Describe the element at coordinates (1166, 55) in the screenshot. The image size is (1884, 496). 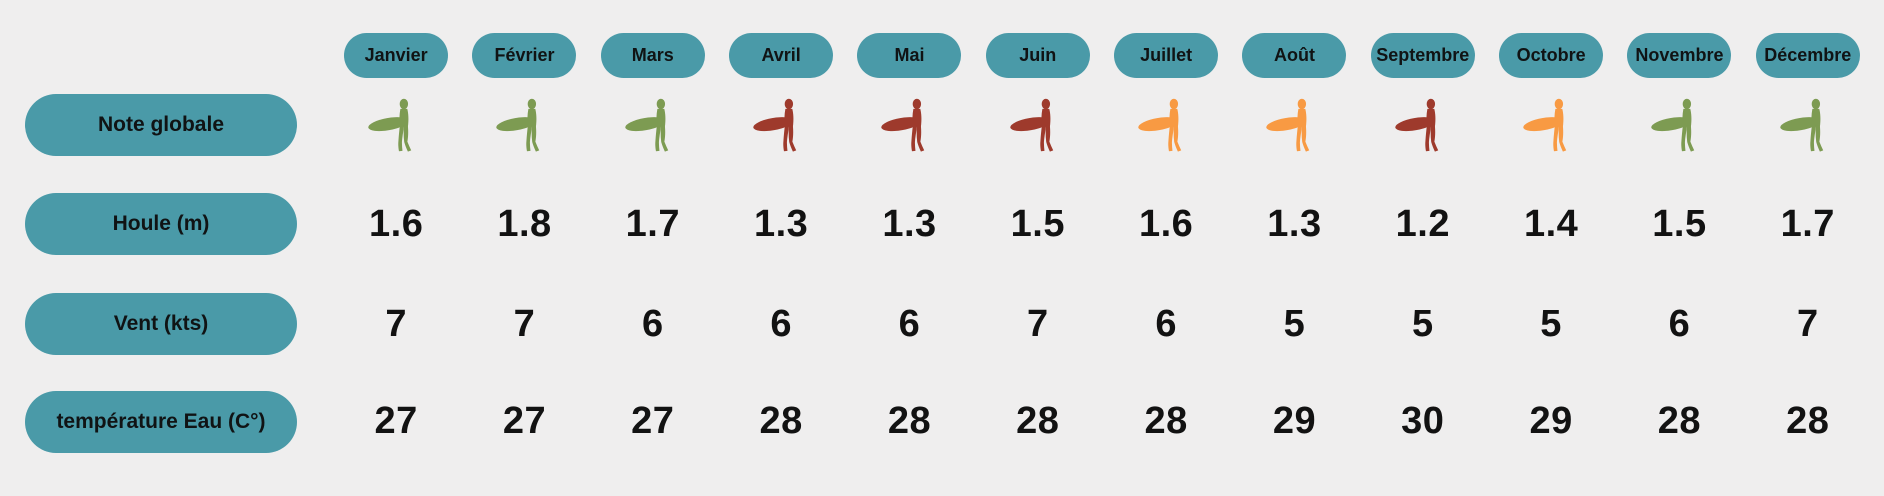
I see `month-pill-juillet: Juillet` at that location.